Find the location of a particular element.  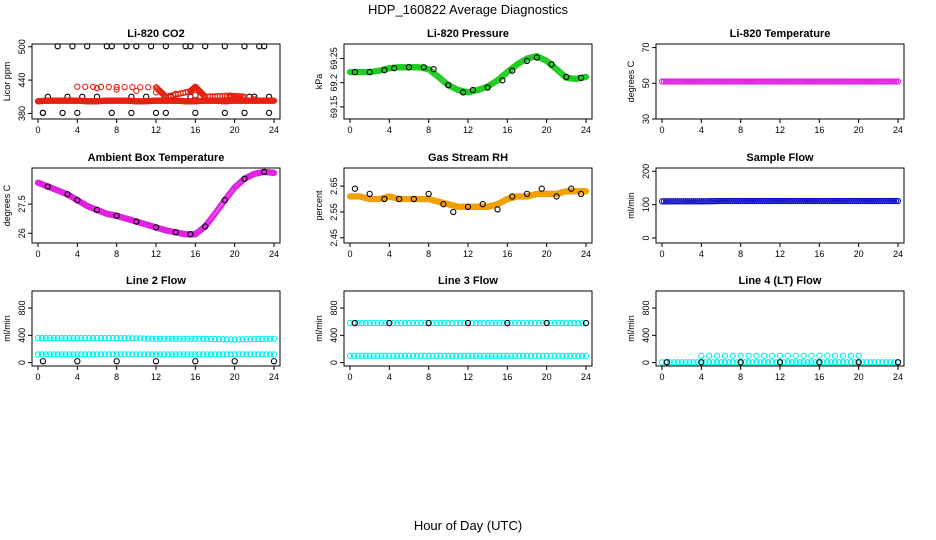

chart-panel: Line 2 Flow 0 4 8 12 16 20 24 0 400 800 ml/min is located at coordinates (141, 328).